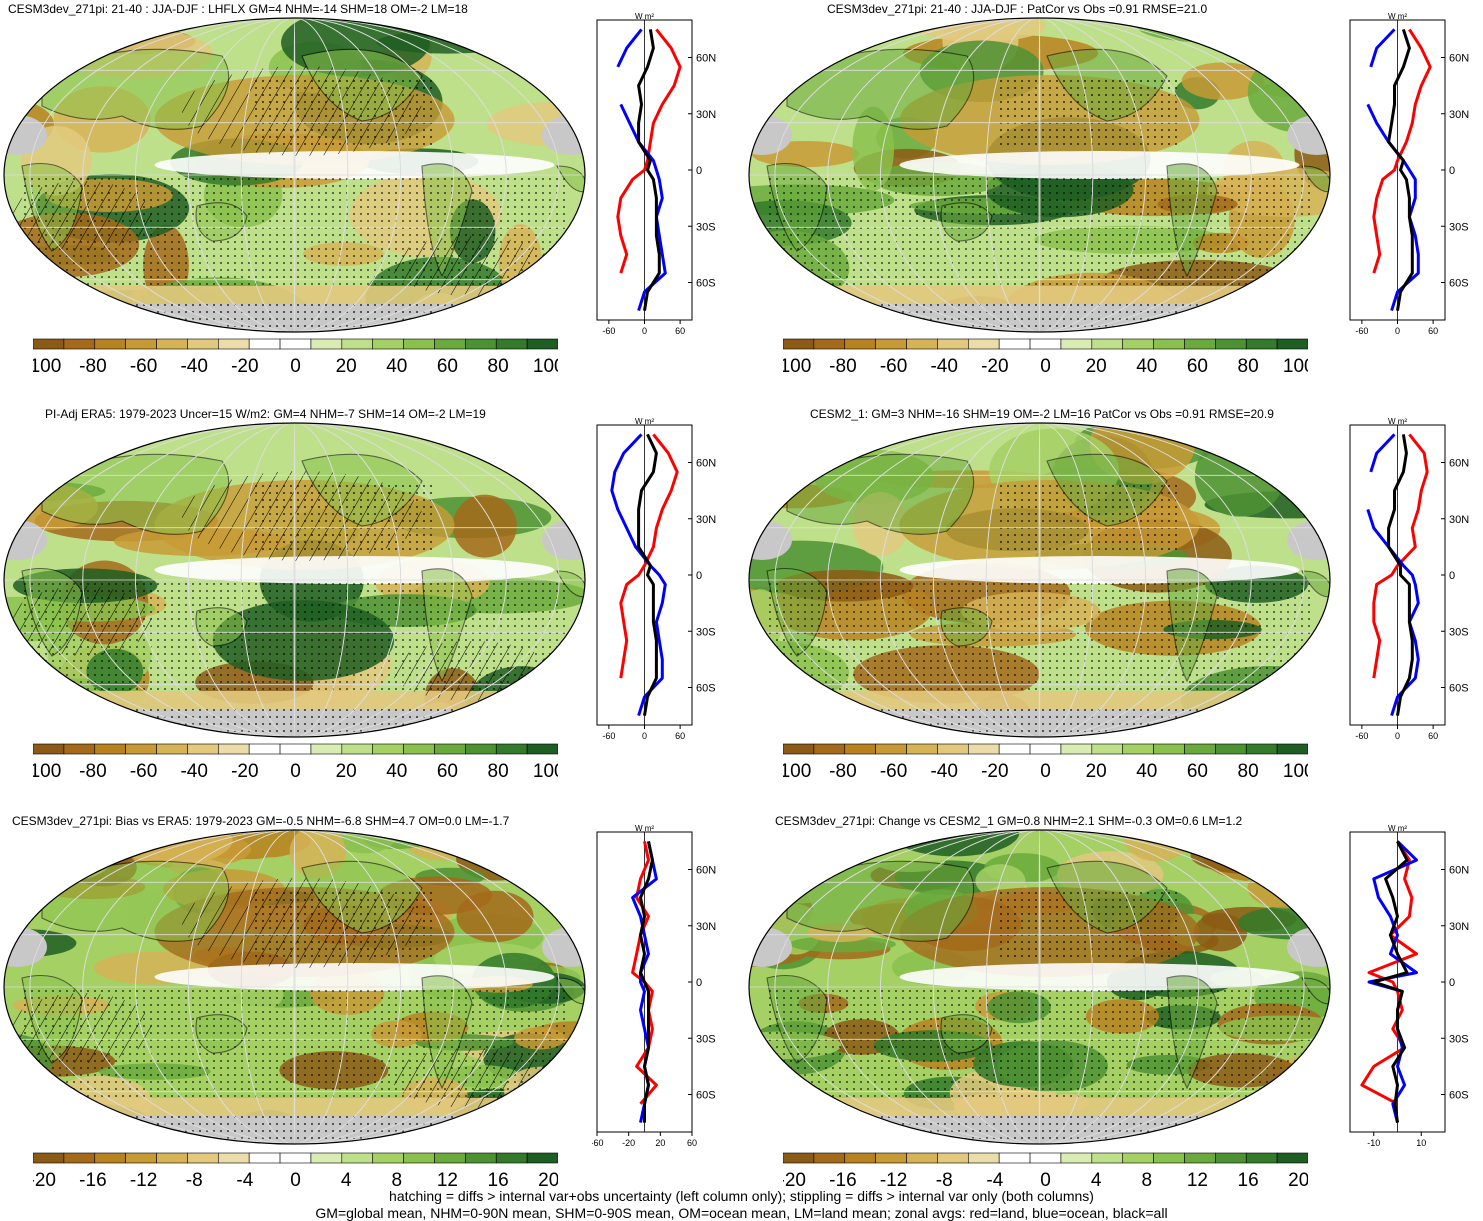  I want to click on colorbar-tick-label: -20, so click(44, 1180).